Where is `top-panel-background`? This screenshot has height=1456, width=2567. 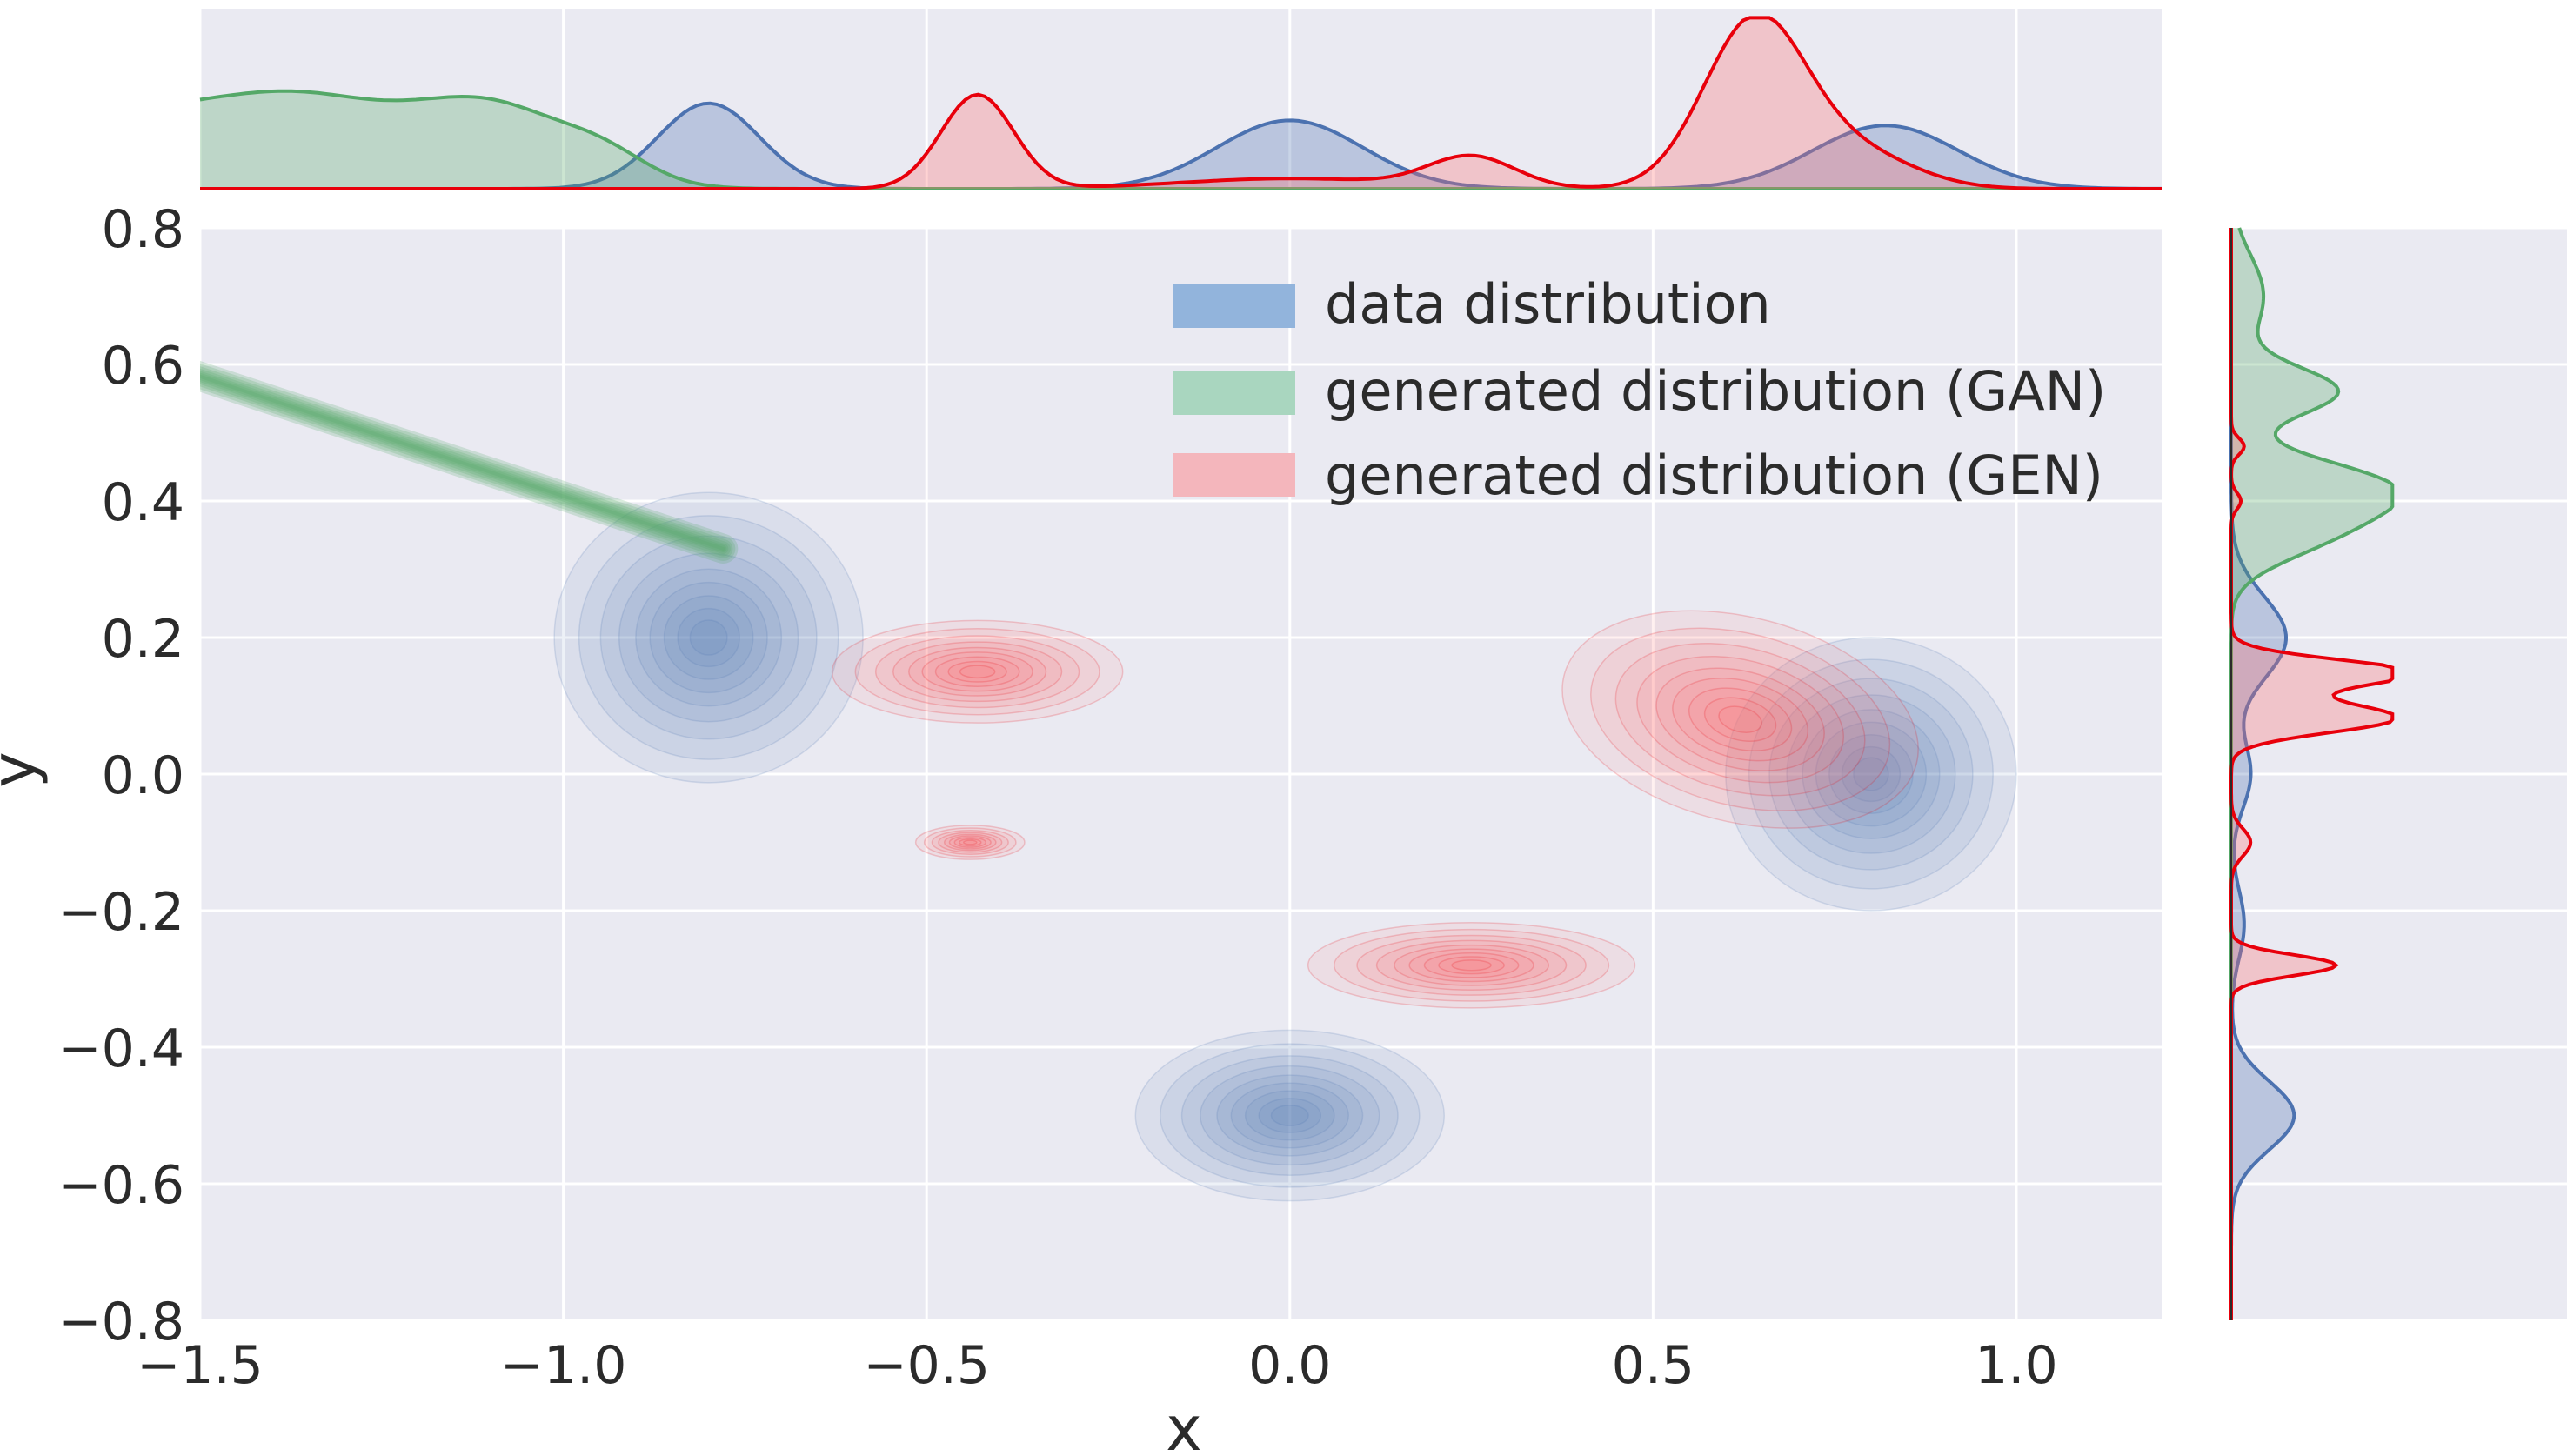
top-panel-background is located at coordinates (1181, 99).